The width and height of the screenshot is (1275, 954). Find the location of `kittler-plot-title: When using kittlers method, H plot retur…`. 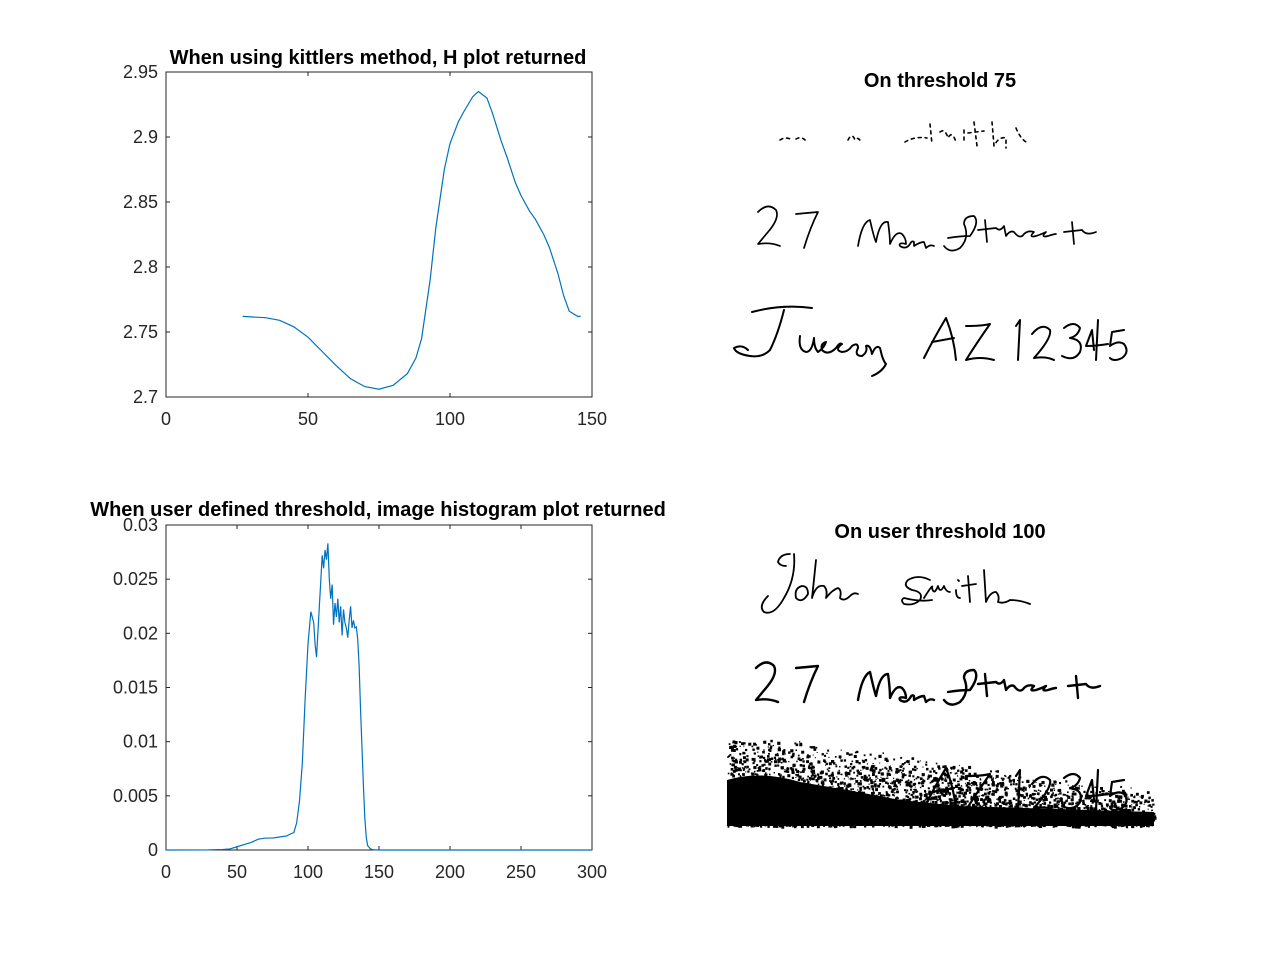

kittler-plot-title: When using kittlers method, H plot retur… is located at coordinates (378, 58).